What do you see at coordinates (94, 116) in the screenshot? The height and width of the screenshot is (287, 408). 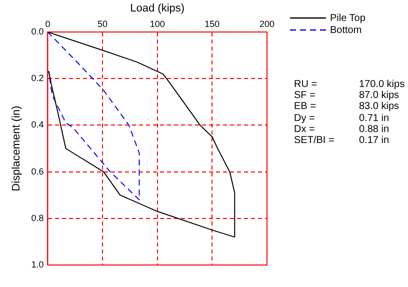 I see `line-series` at bounding box center [94, 116].